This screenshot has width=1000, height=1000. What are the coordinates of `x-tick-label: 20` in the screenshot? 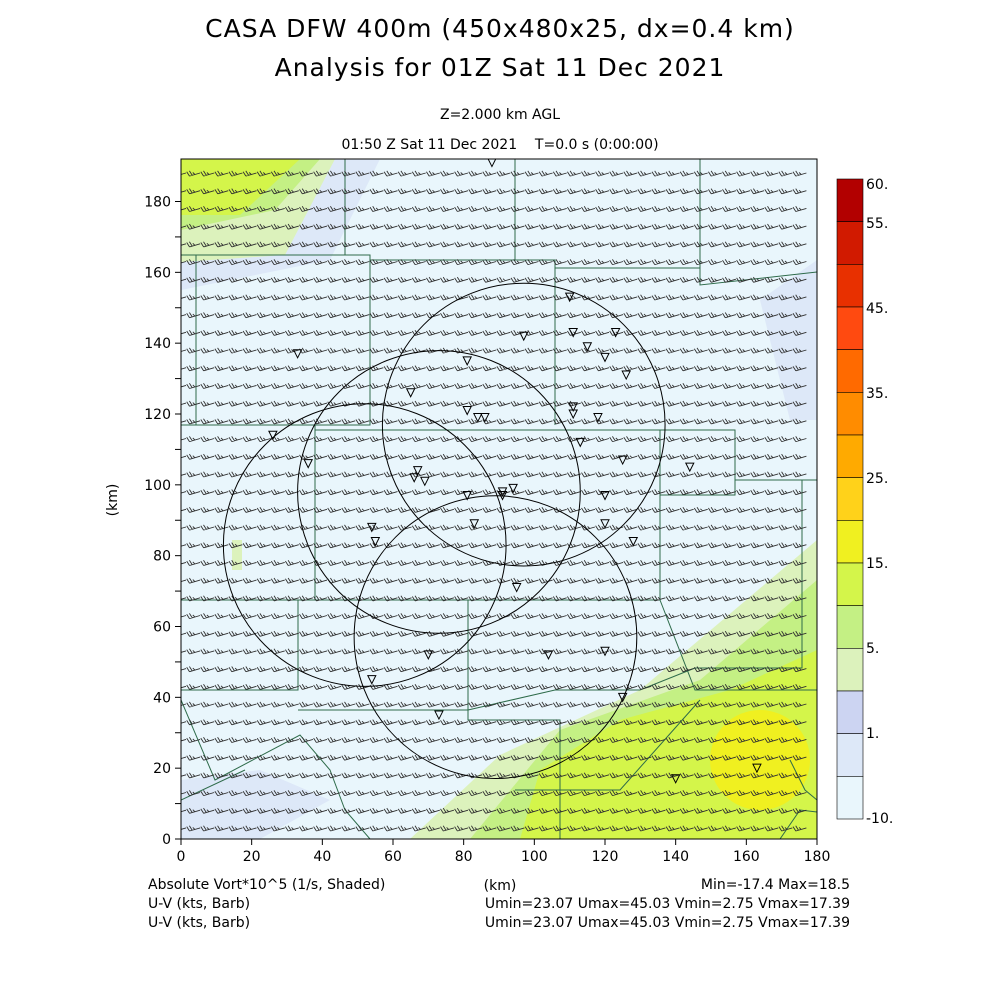 It's located at (252, 857).